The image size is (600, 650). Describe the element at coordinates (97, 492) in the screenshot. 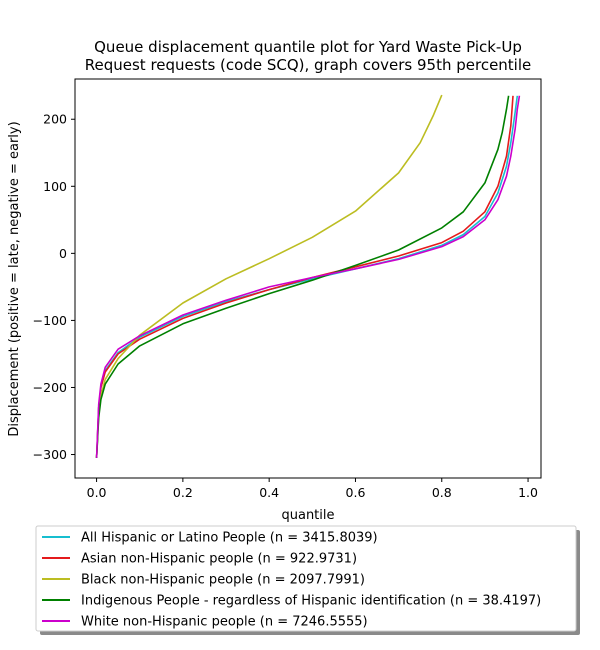

I see `x-tick-label: 0.0` at that location.